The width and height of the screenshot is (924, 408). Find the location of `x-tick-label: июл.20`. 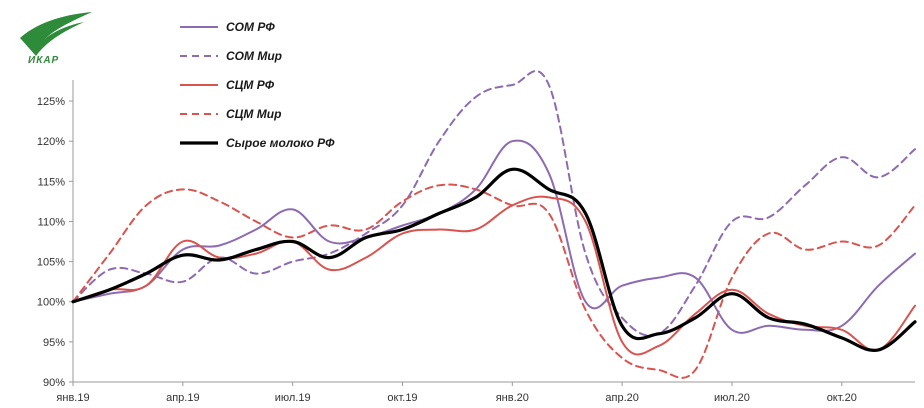

x-tick-label: июл.20 is located at coordinates (732, 397).